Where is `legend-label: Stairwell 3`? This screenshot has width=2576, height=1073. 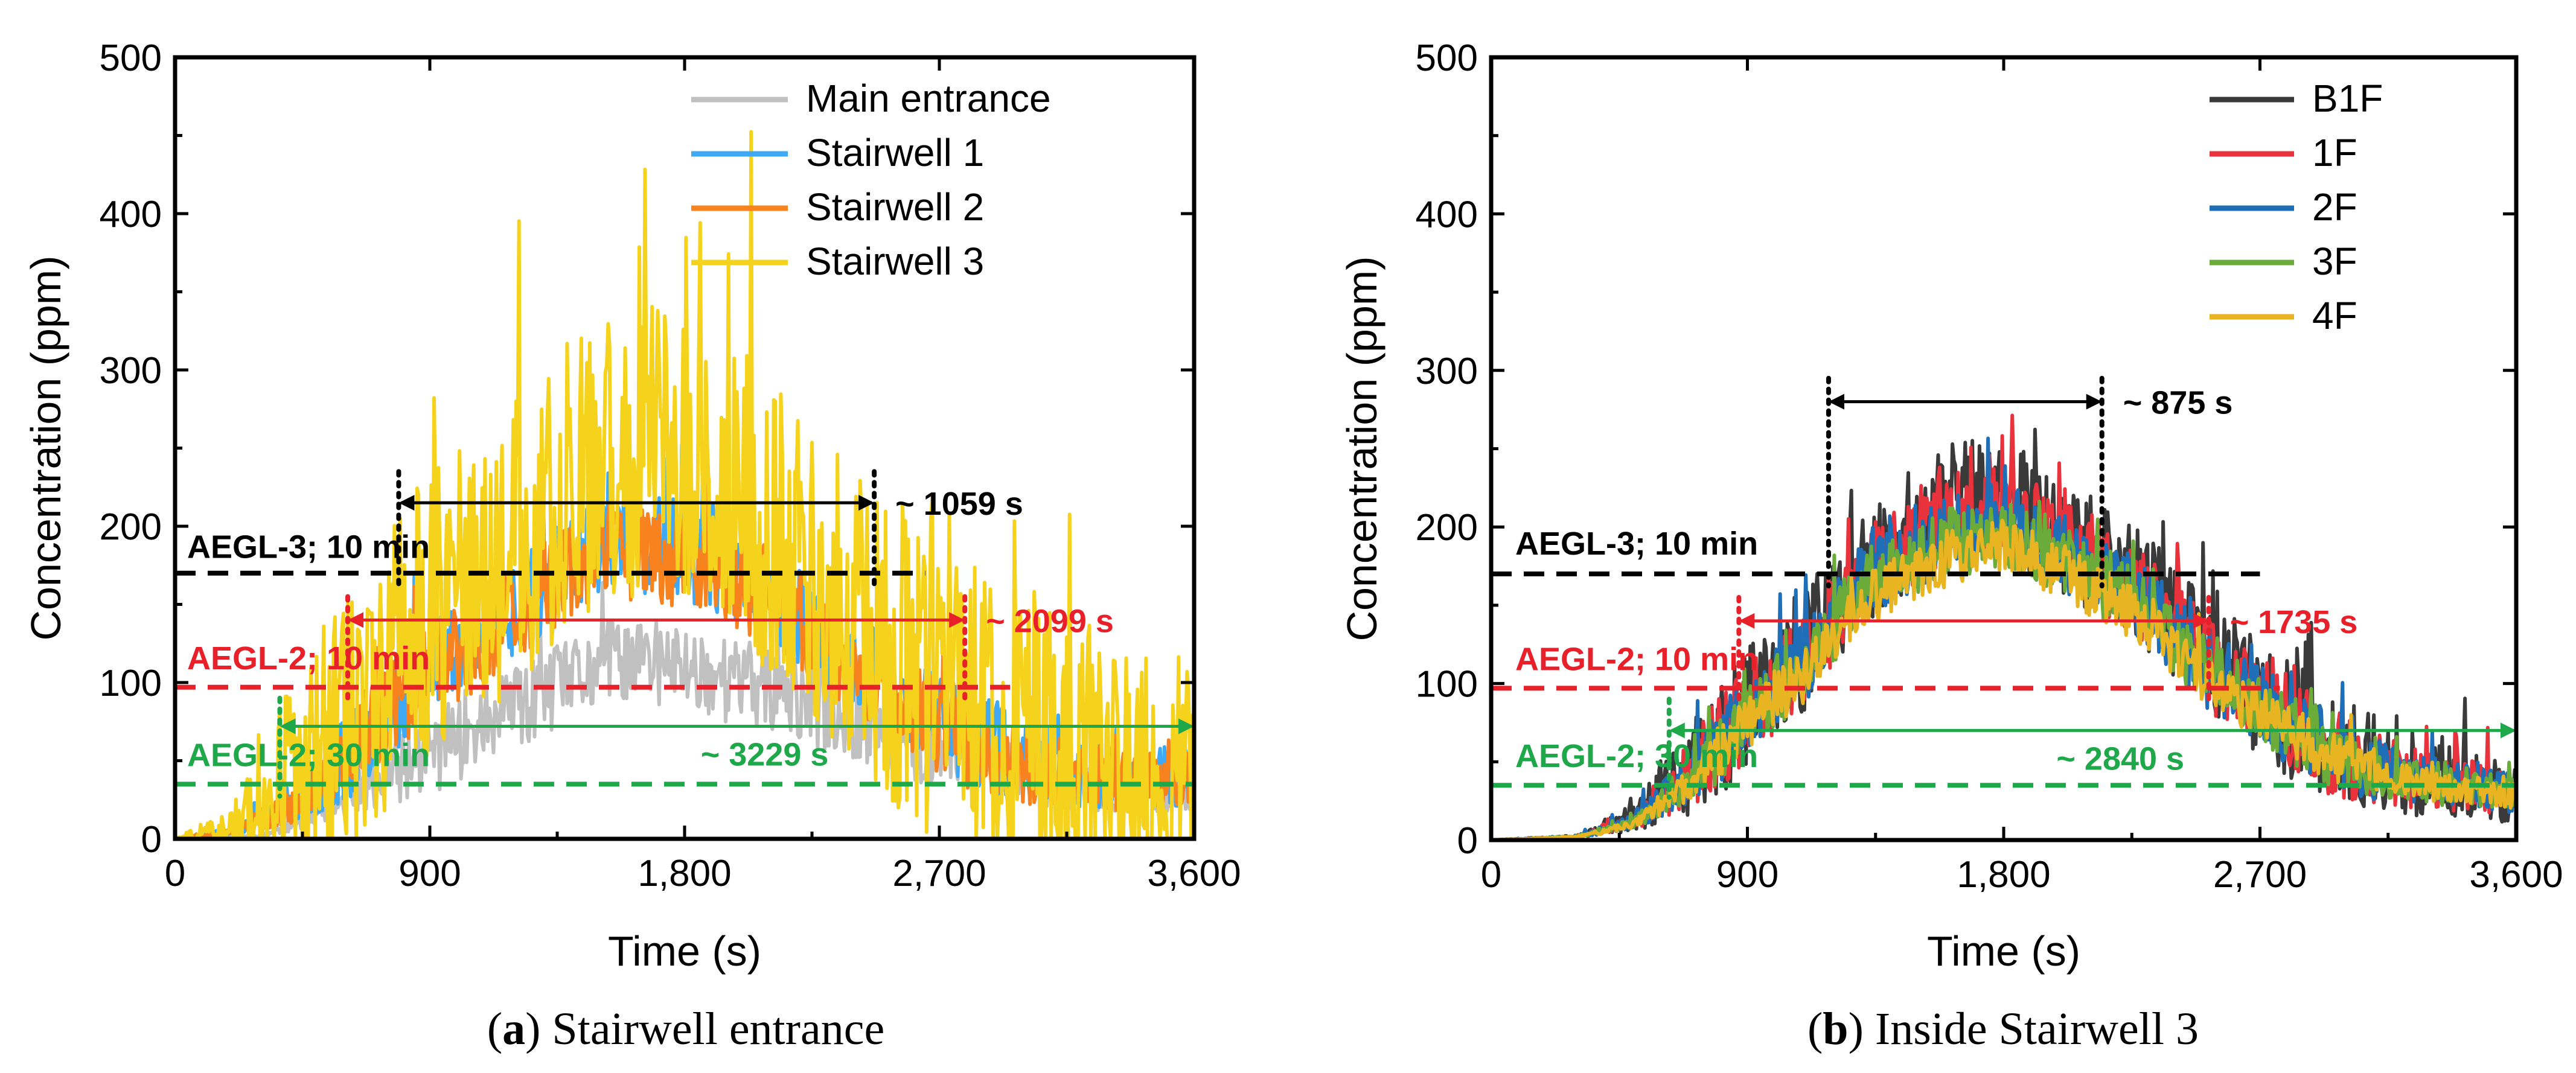
legend-label: Stairwell 3 is located at coordinates (895, 261).